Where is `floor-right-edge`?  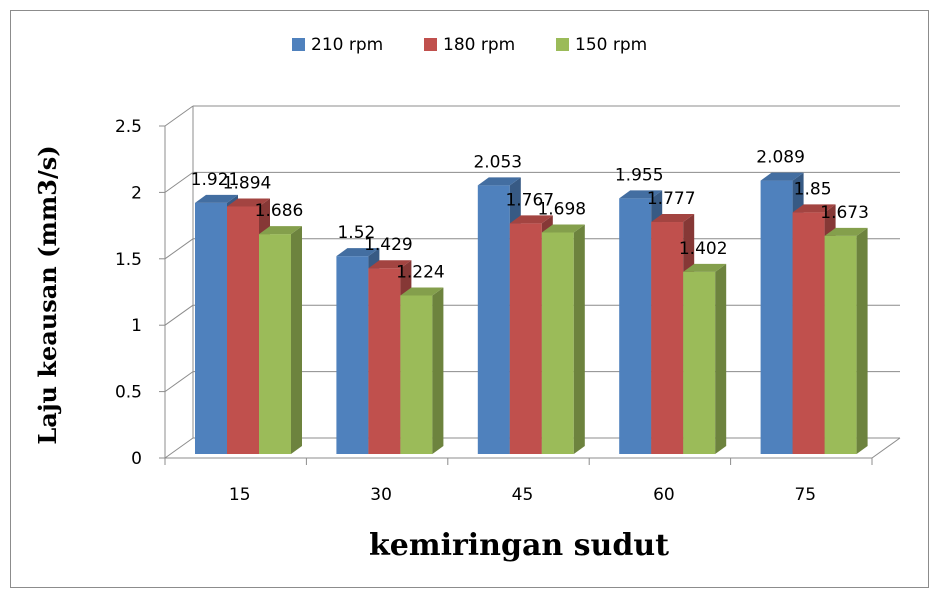
floor-right-edge is located at coordinates (886, 448).